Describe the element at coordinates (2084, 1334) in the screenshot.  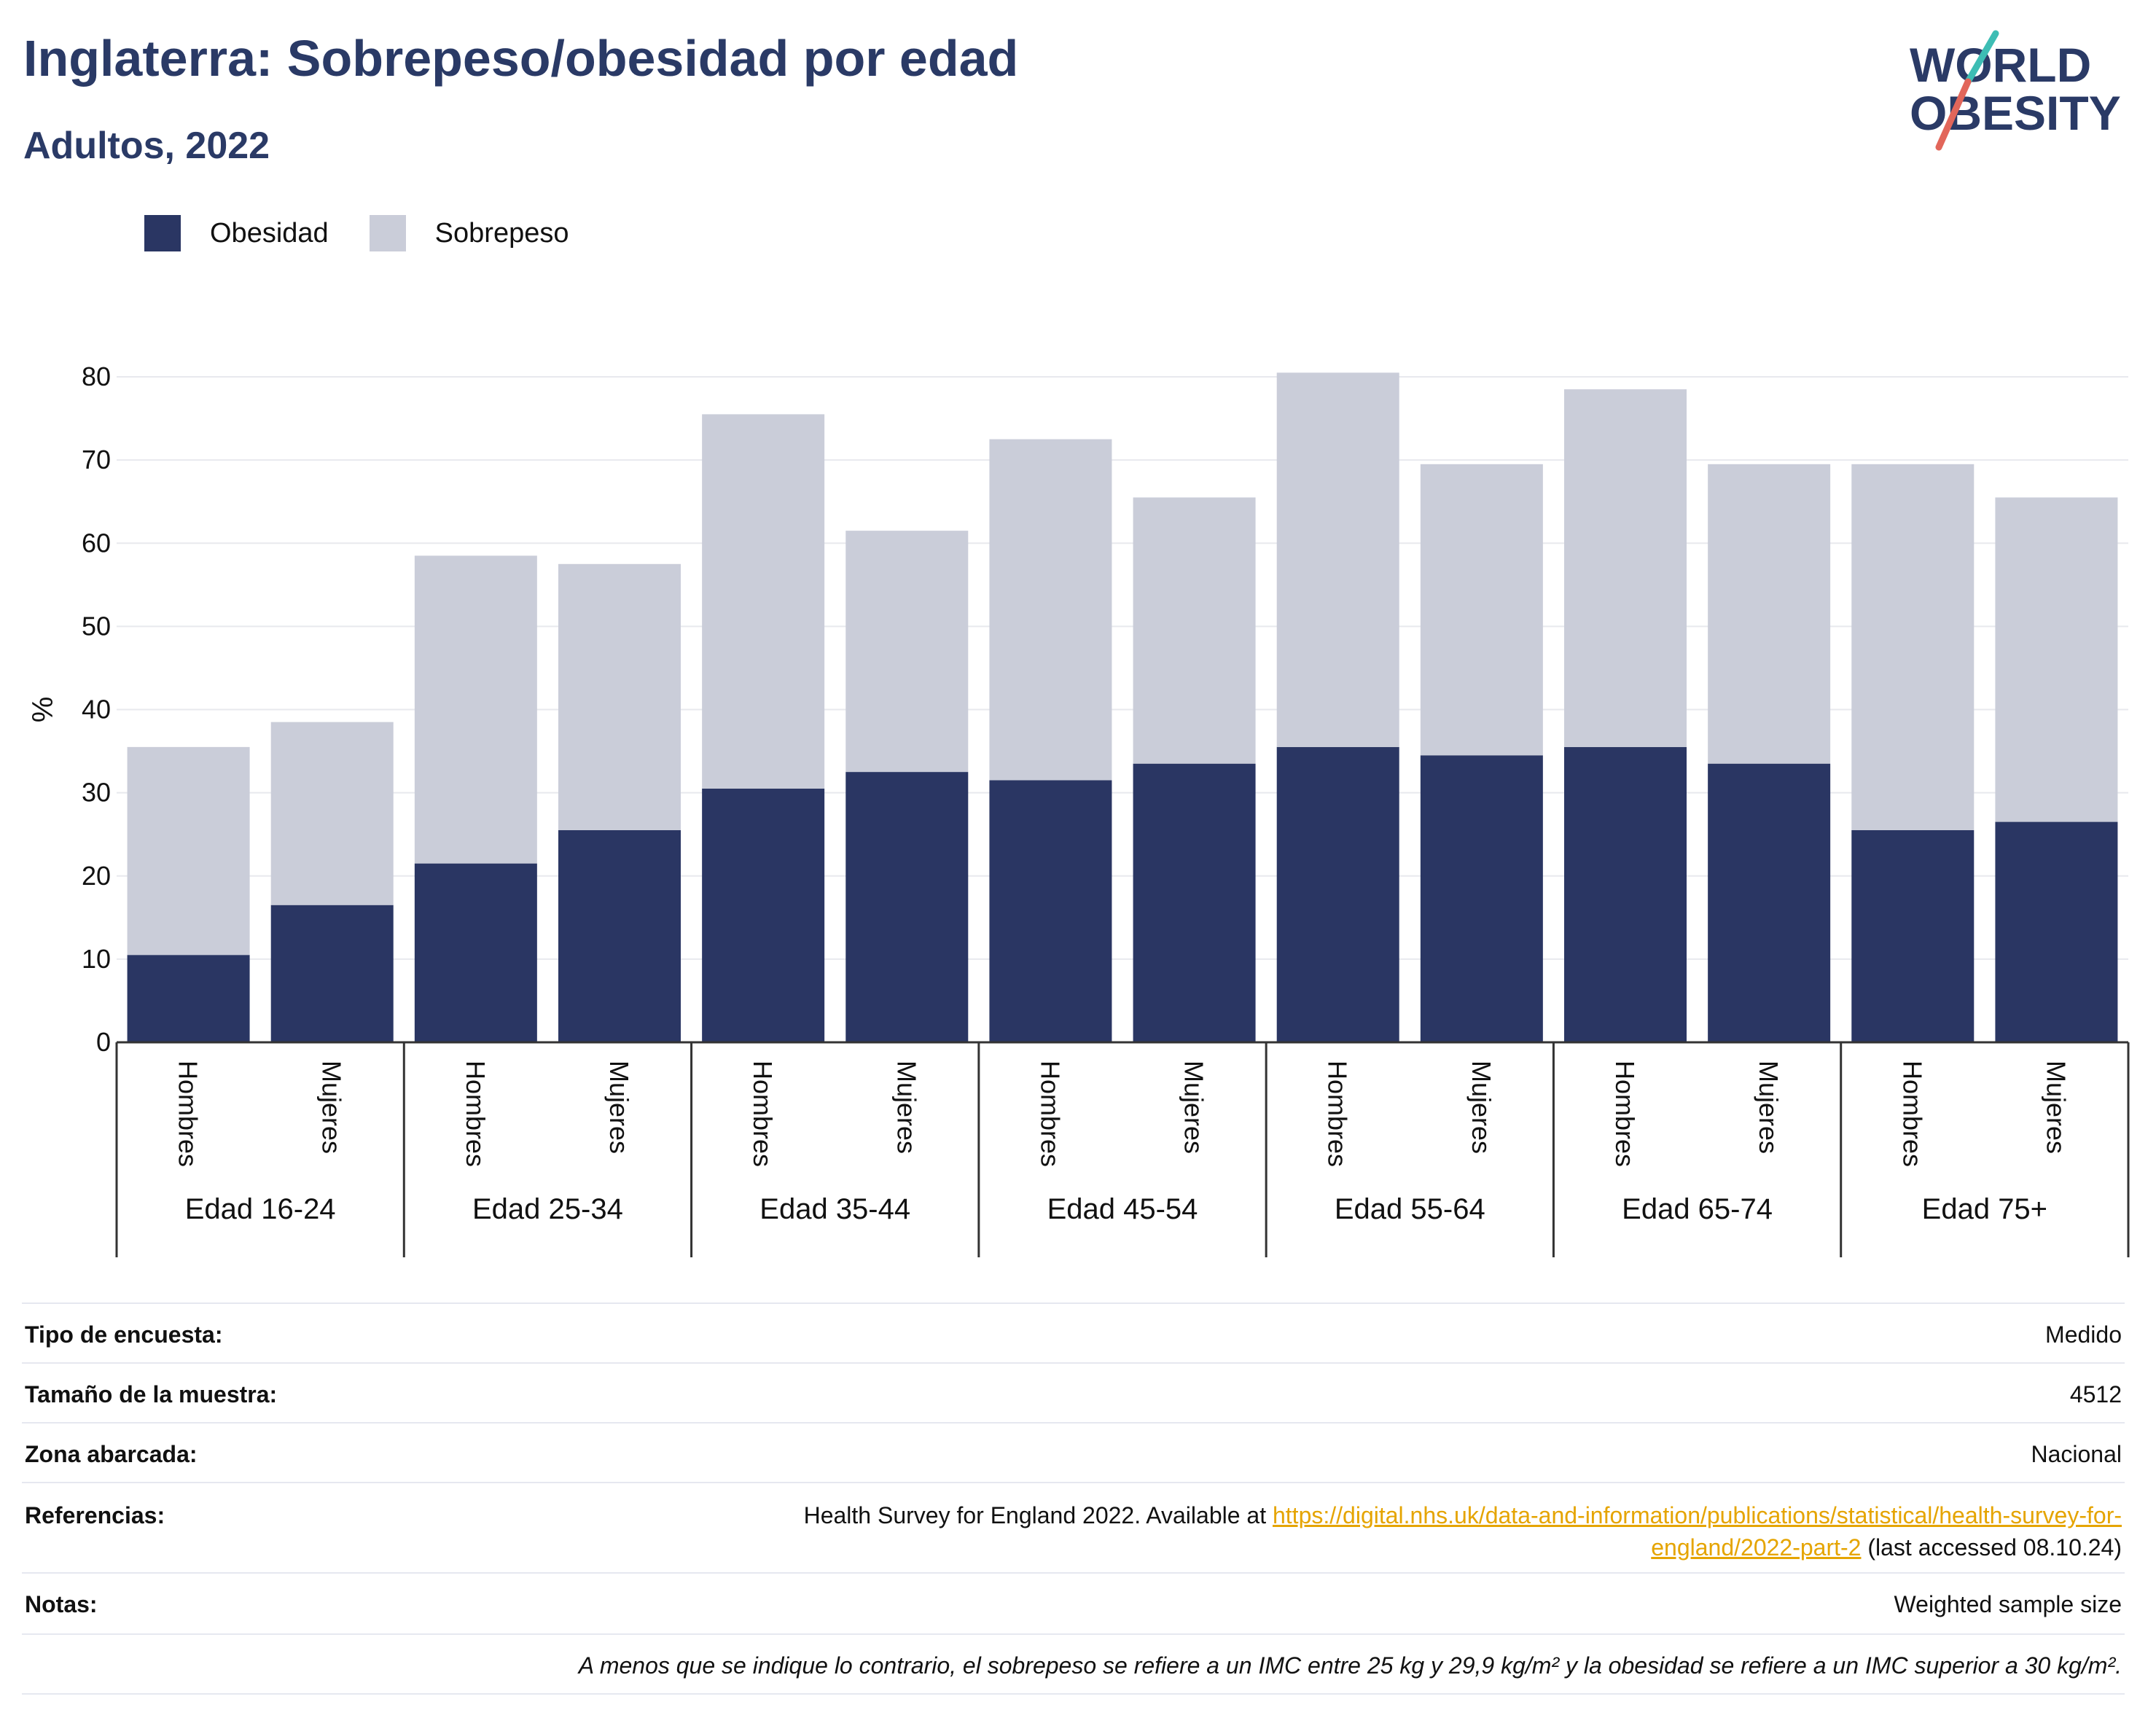
I see `survey-type-value: Medido` at that location.